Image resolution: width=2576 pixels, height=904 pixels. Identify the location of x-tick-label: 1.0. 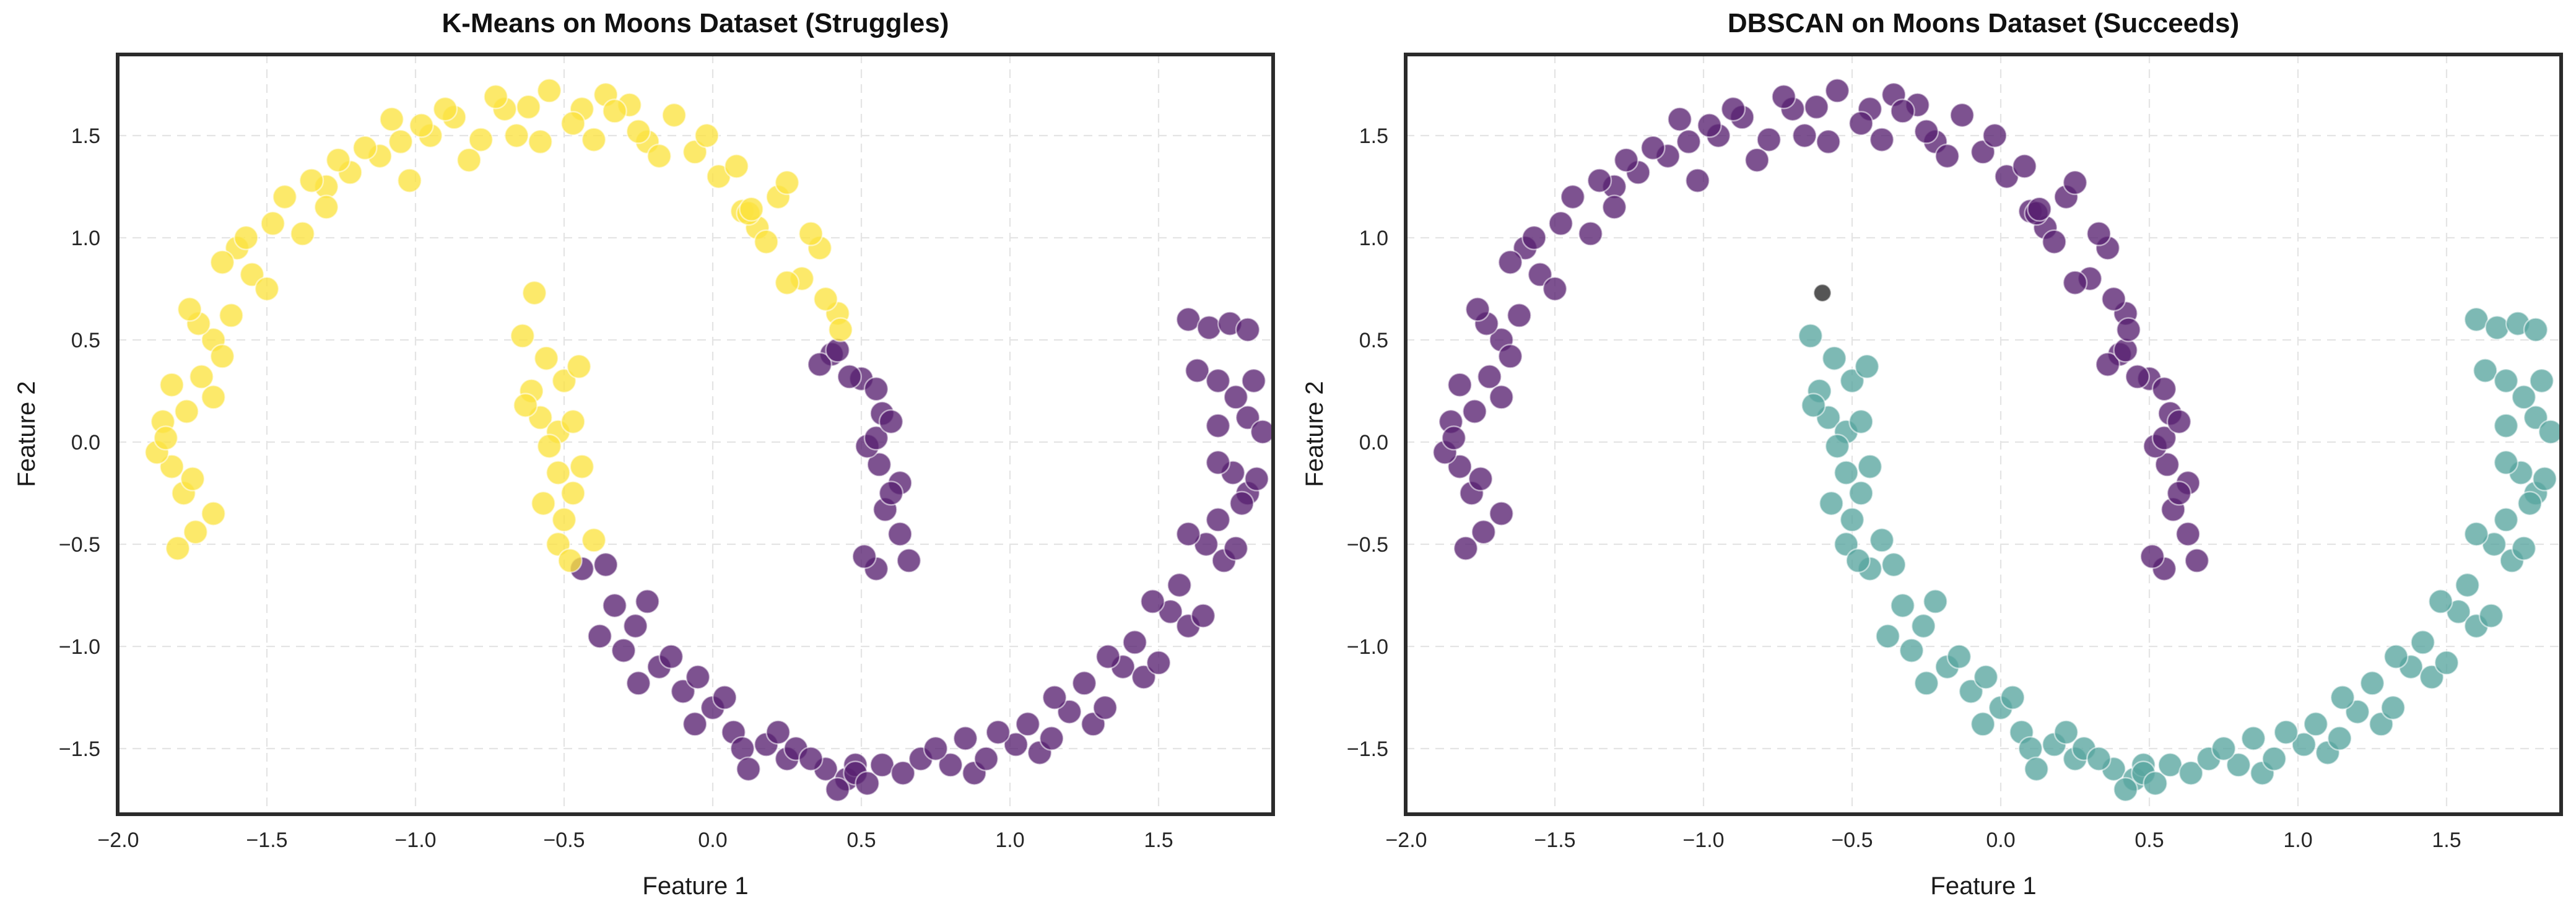
(2297, 840).